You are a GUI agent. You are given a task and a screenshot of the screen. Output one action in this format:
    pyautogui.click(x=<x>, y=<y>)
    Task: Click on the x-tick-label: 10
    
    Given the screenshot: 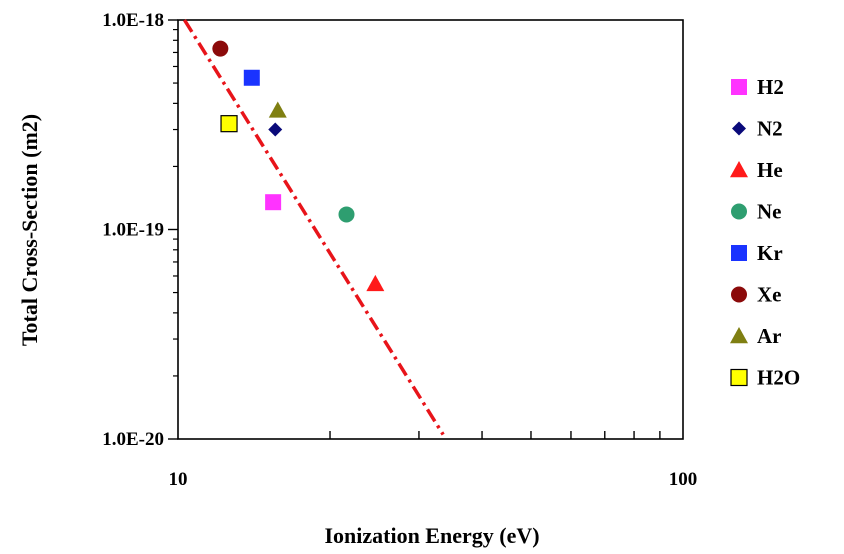 What is the action you would take?
    pyautogui.click(x=178, y=479)
    